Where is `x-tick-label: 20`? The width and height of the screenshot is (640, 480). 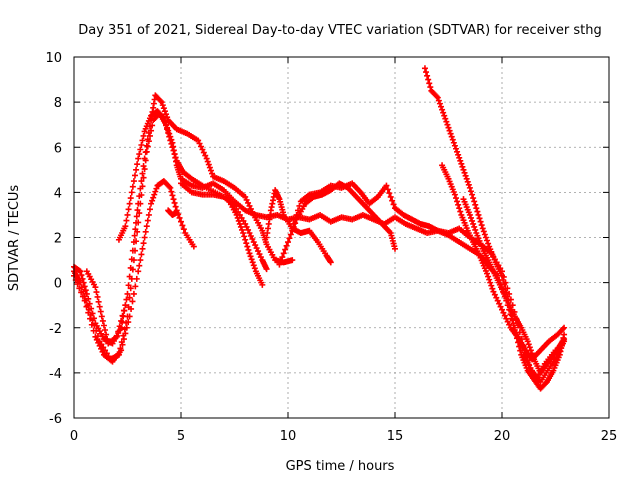 x-tick-label: 20 is located at coordinates (502, 436).